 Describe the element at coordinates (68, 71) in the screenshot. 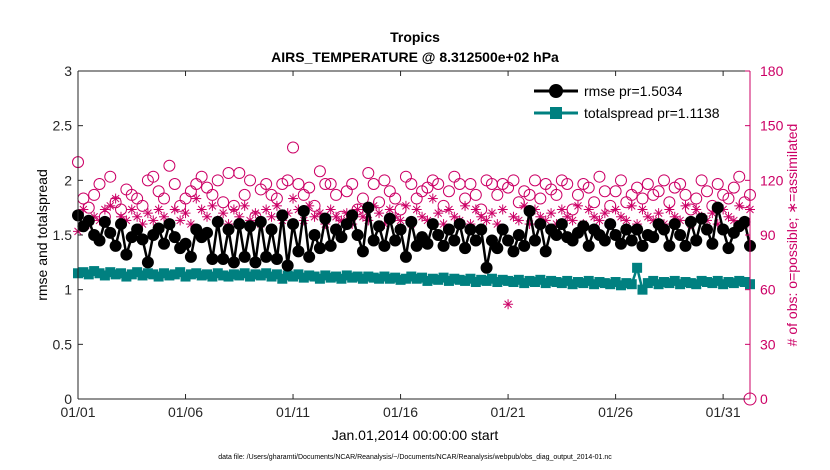

I see `y-tick-label: 3` at that location.